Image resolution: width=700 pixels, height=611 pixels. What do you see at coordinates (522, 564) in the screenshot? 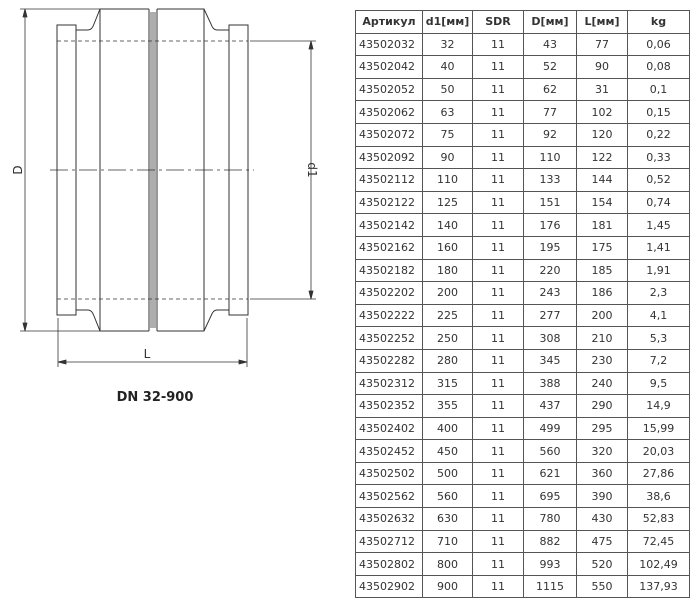
I see `table-row: 43502802 800 11 993 520 102,49` at bounding box center [522, 564].